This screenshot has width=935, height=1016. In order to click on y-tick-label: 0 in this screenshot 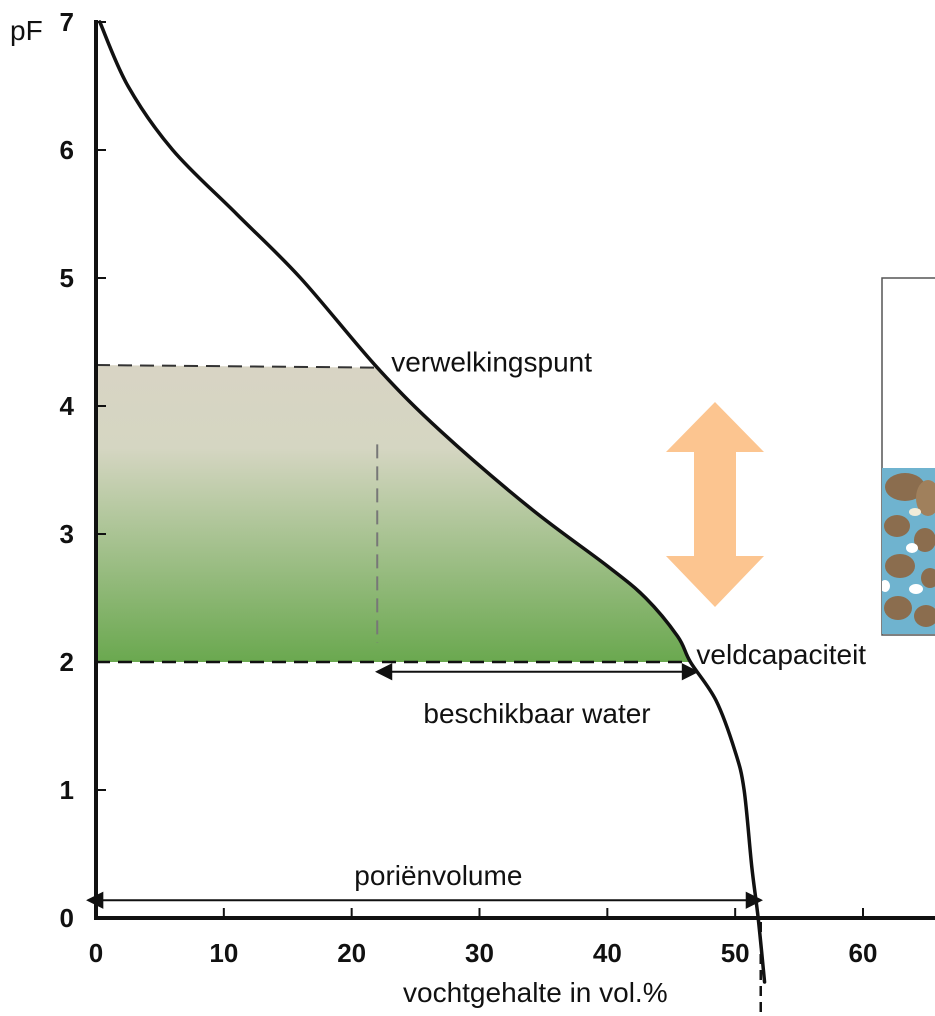, I will do `click(67, 918)`.